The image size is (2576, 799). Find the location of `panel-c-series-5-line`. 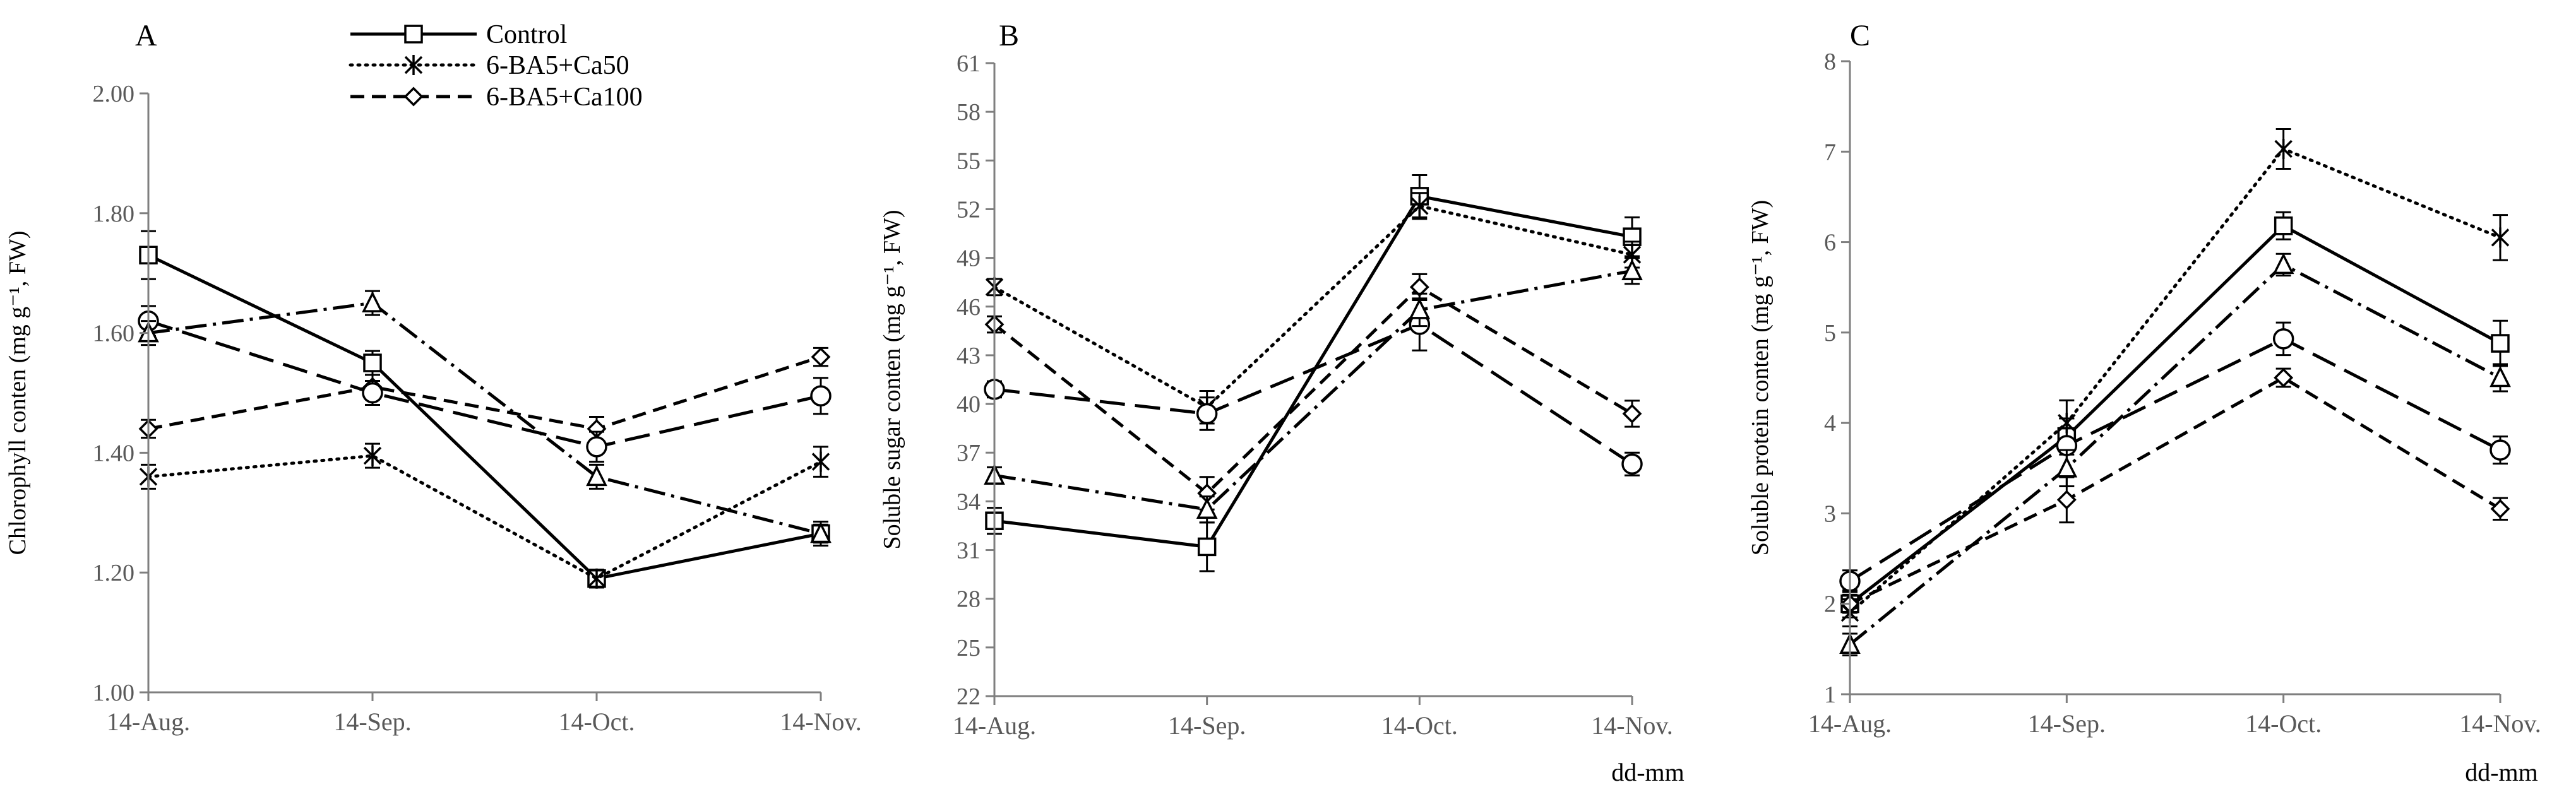

panel-c-series-5-line is located at coordinates (2175, 454).